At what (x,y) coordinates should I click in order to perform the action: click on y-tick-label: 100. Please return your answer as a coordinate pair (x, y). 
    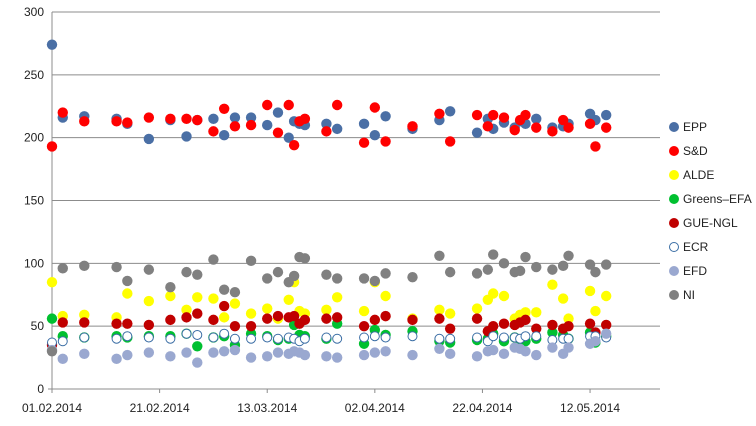
    Looking at the image, I should click on (34, 263).